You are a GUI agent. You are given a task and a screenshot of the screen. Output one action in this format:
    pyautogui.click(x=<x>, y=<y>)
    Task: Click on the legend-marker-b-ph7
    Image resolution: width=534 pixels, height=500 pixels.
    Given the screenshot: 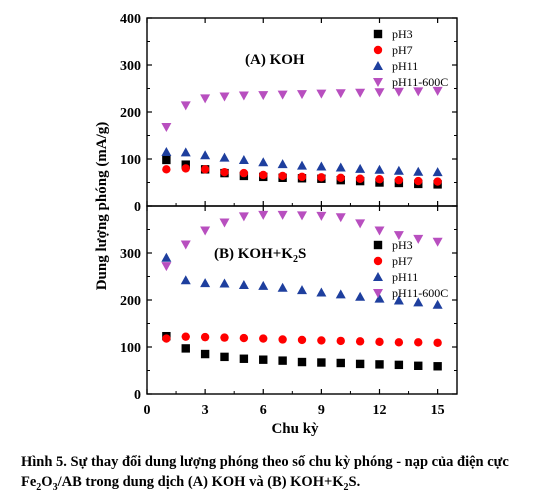 What is the action you would take?
    pyautogui.click(x=378, y=261)
    